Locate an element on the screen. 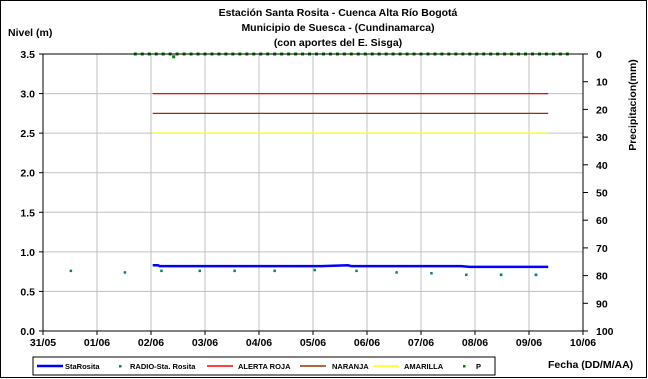 This screenshot has height=379, width=648. legend-box is located at coordinates (264, 366).